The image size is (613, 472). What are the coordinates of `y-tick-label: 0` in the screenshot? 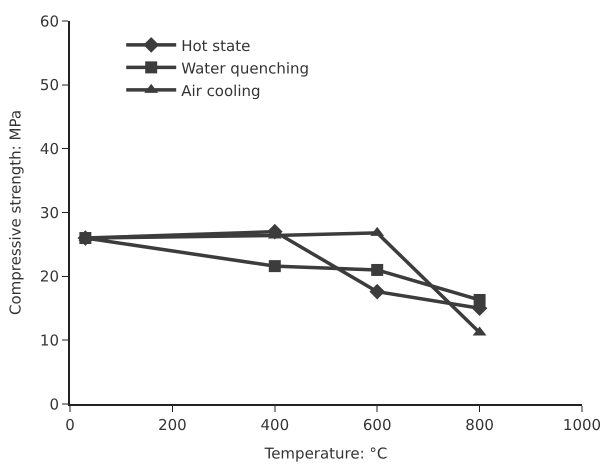 It's located at (54, 404).